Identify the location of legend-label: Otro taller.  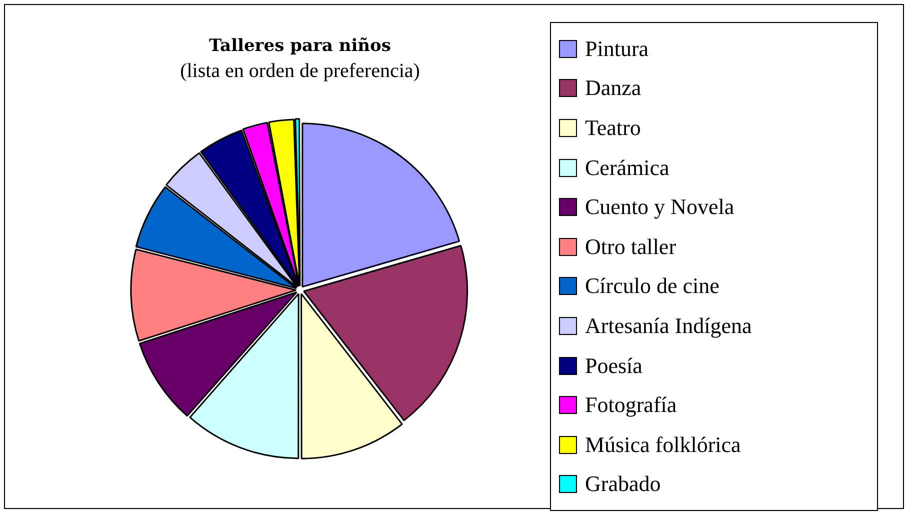
(630, 247).